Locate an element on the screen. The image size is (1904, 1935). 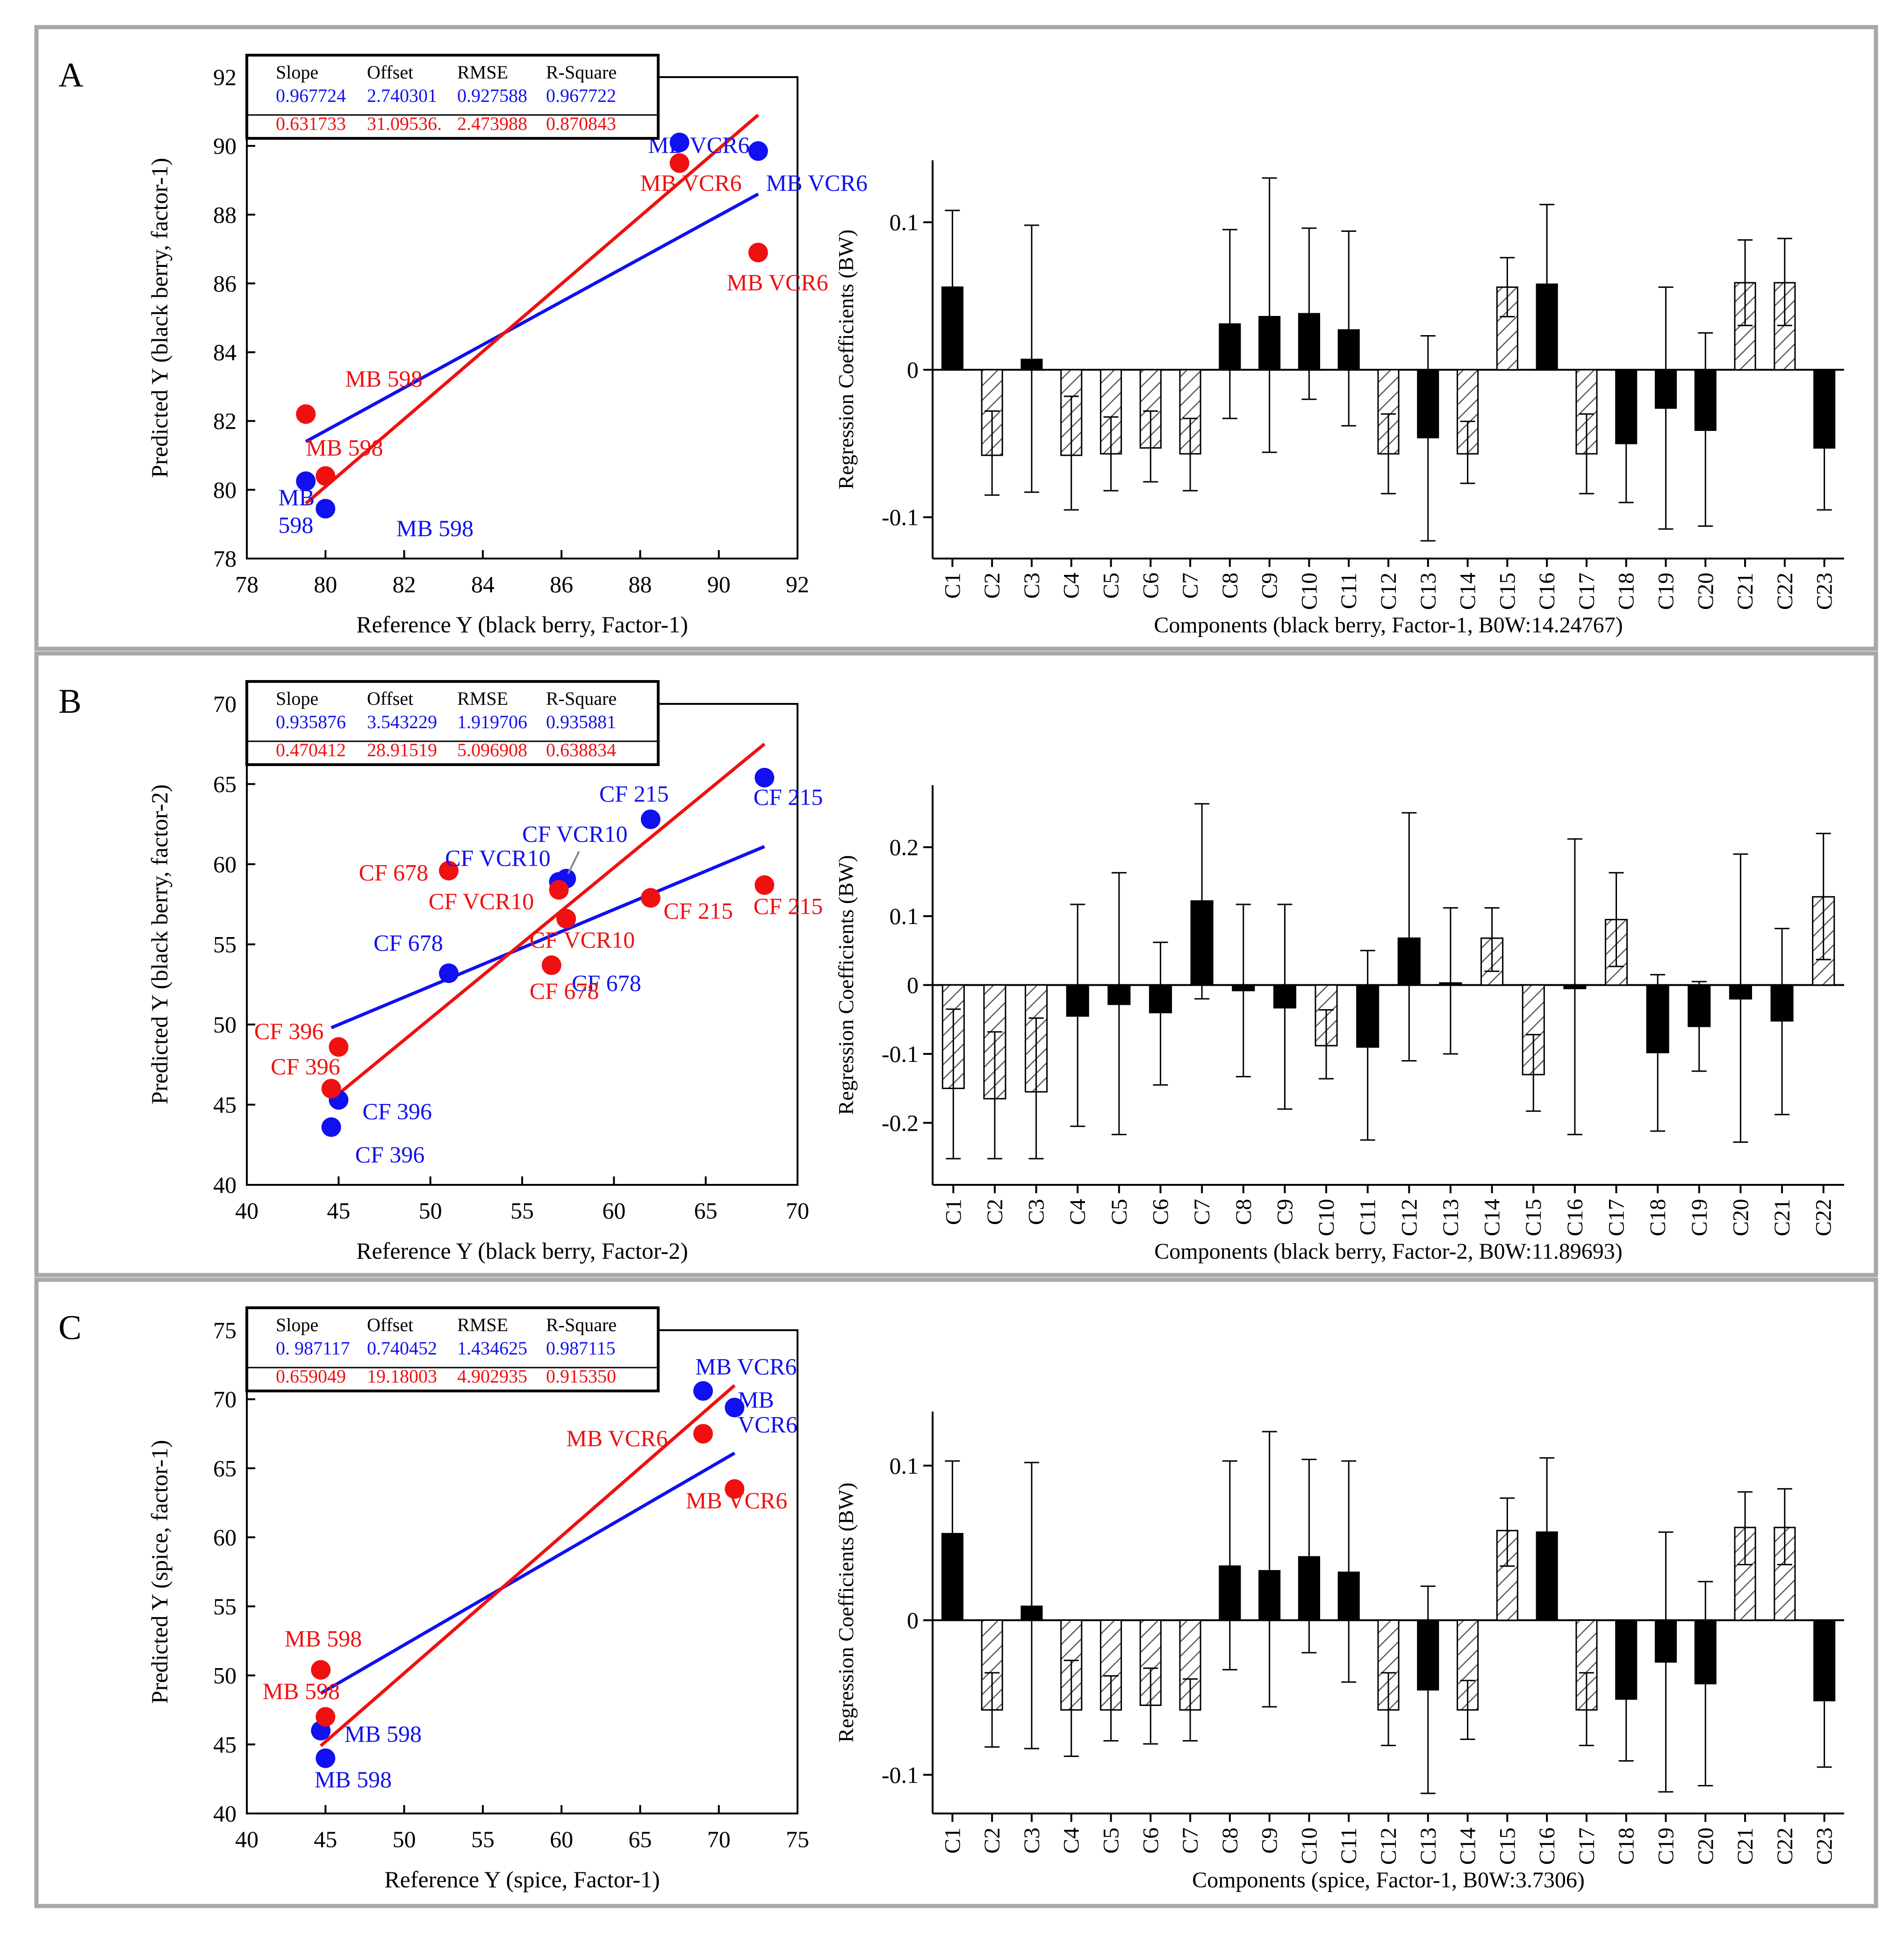
x-tick-label: C19 is located at coordinates (1665, 1846).